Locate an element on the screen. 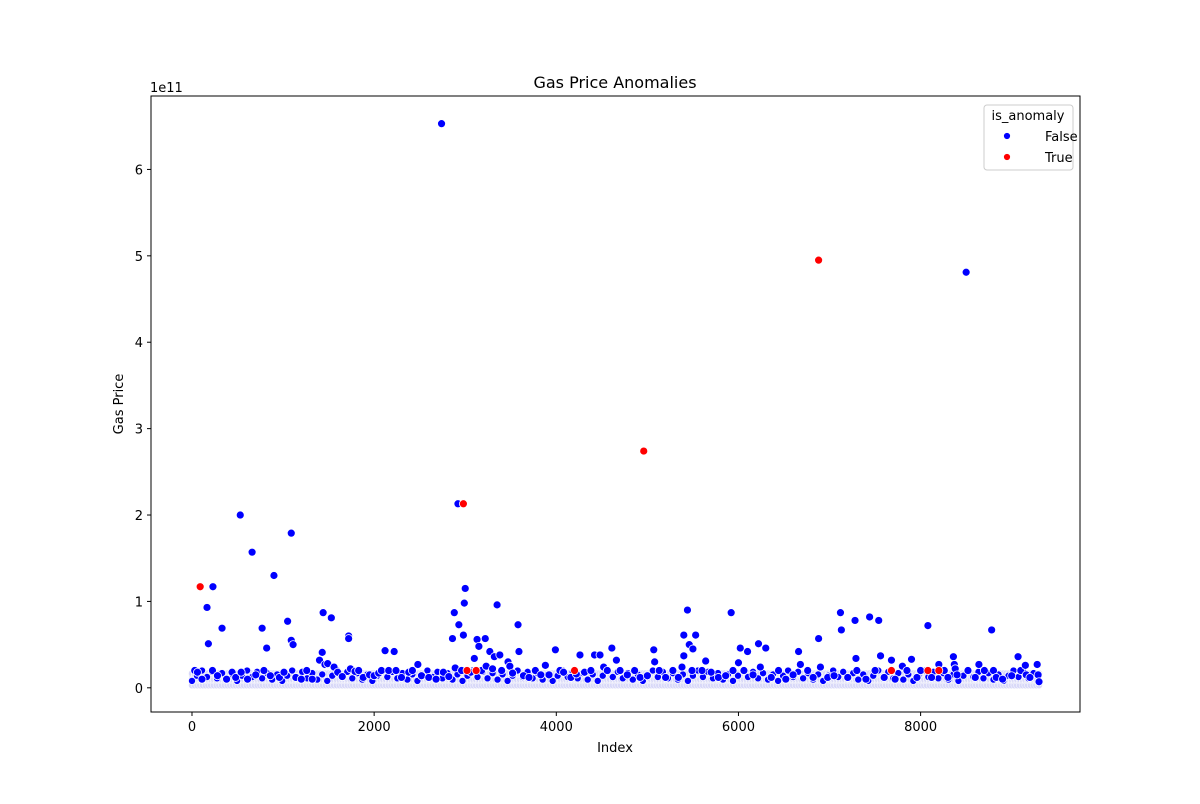 The width and height of the screenshot is (1200, 804). y-tick-label: 0 is located at coordinates (139, 689).